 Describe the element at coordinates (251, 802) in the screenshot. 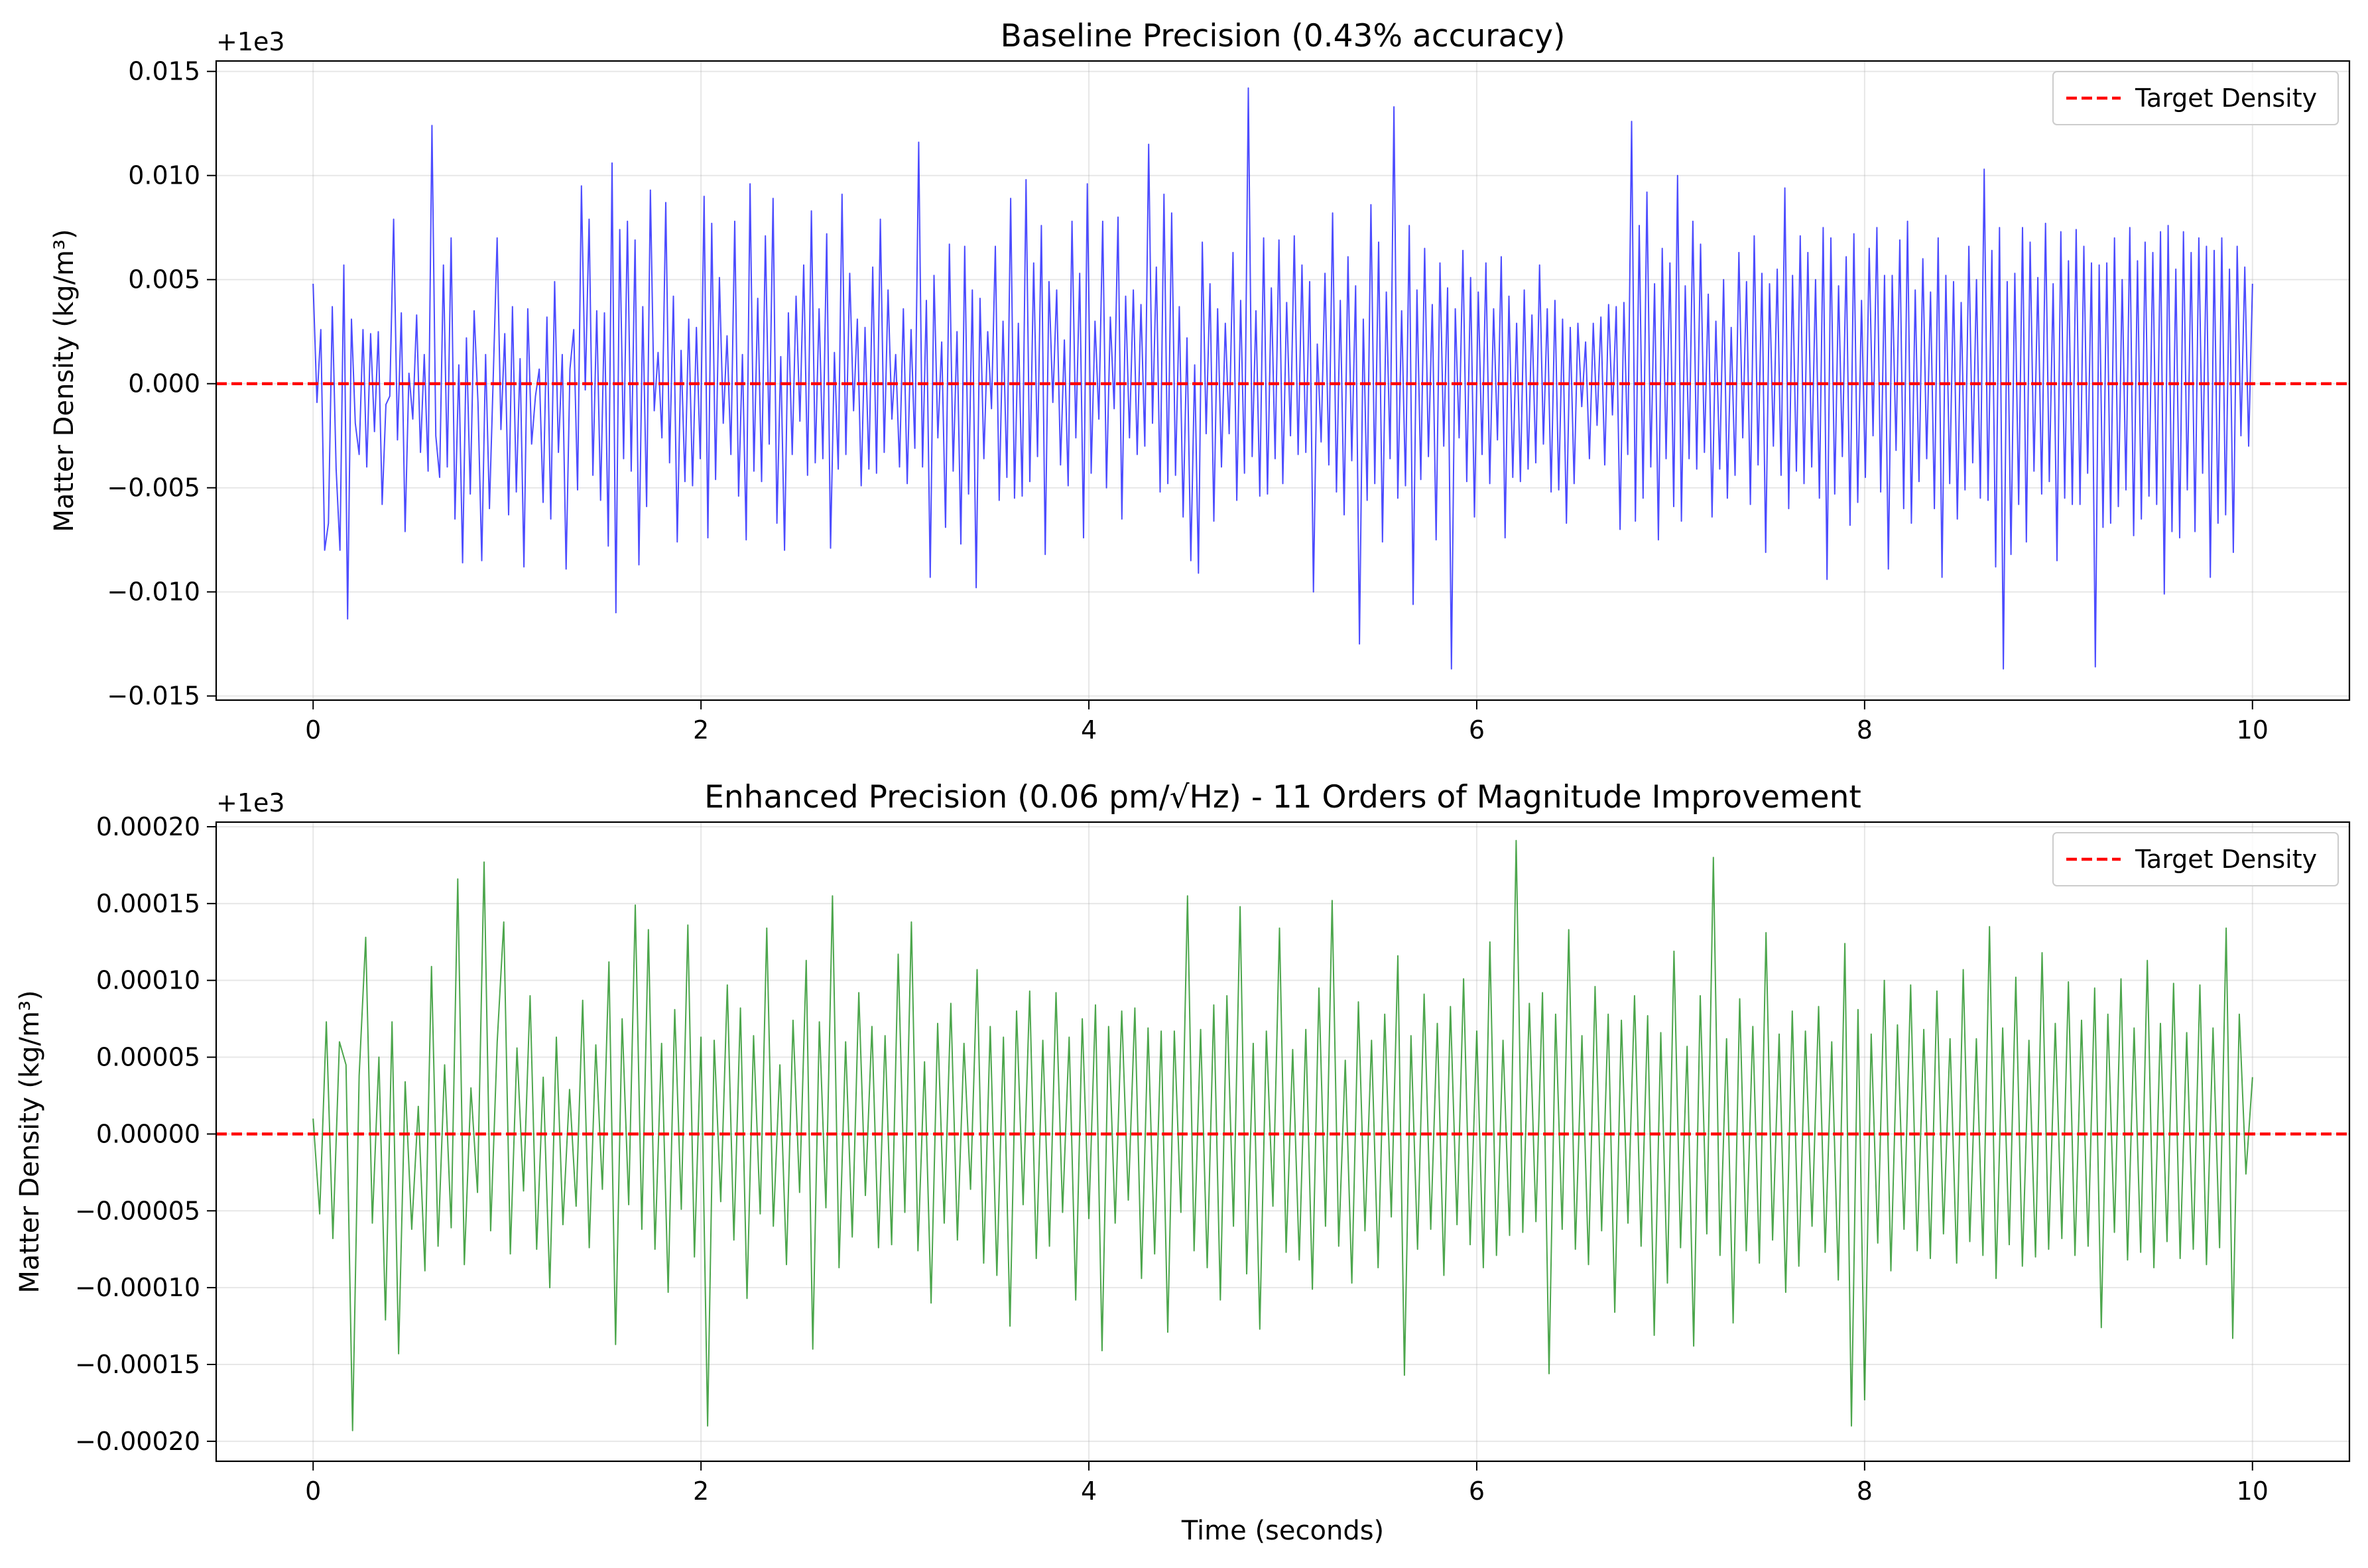

I see `enhanced-offset-label: +1e3` at that location.